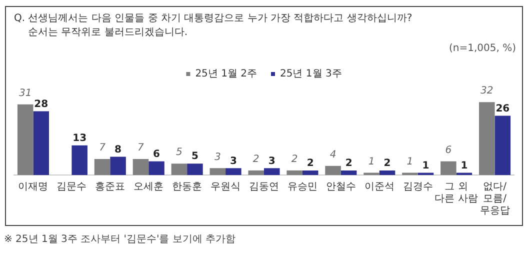 The height and width of the screenshot is (262, 530). Describe the element at coordinates (120, 239) in the screenshot. I see `text: ※ 25년 1월 3주 조사부터 '김문수'를 보기에 추가함` at that location.